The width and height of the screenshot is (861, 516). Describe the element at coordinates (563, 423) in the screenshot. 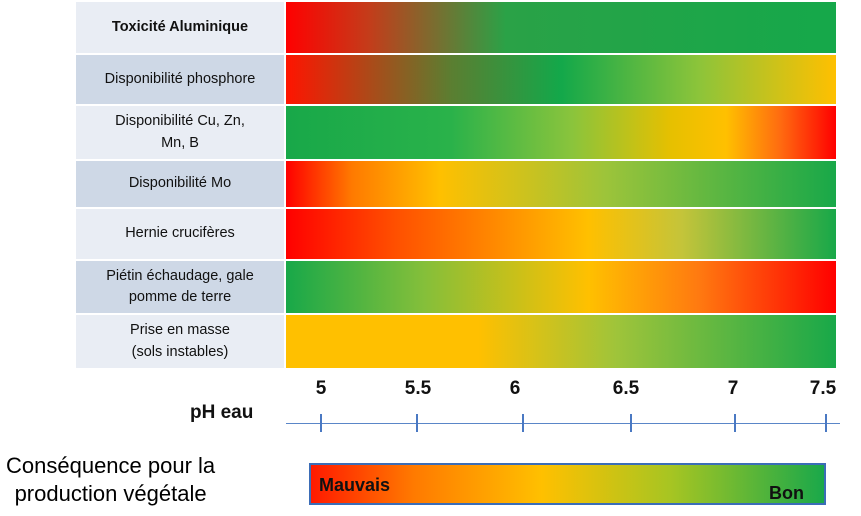

I see `ph-axis-line` at that location.